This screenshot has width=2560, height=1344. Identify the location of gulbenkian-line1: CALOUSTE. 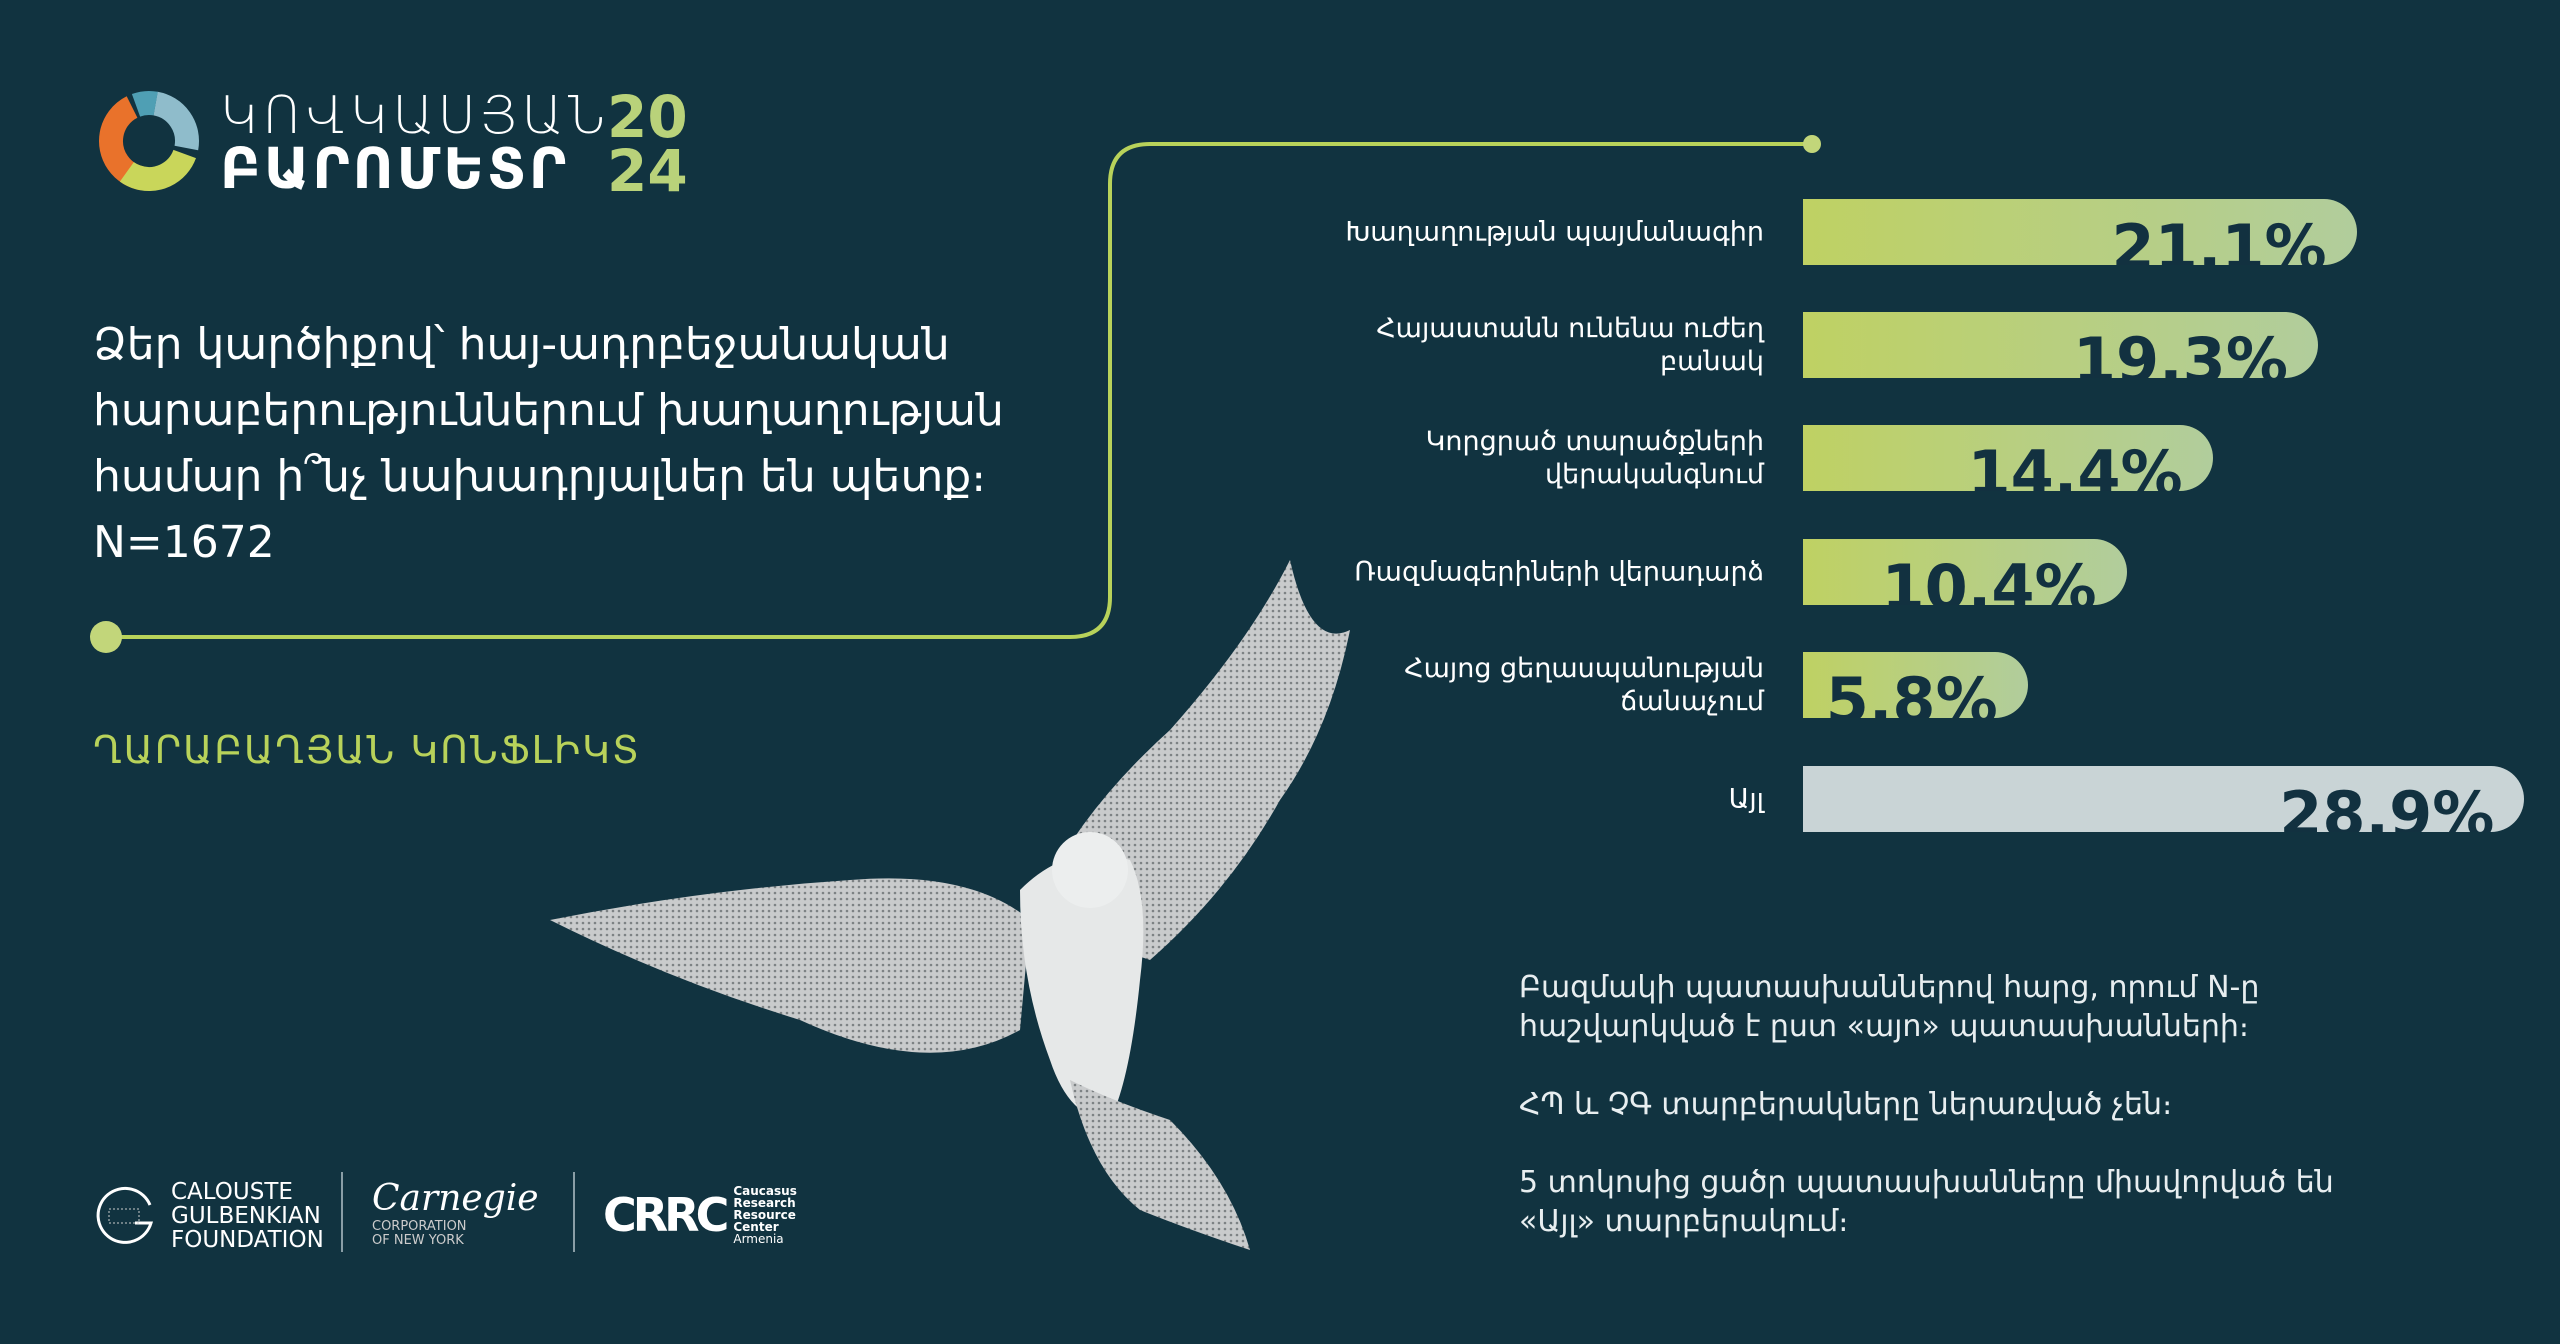
(232, 1192).